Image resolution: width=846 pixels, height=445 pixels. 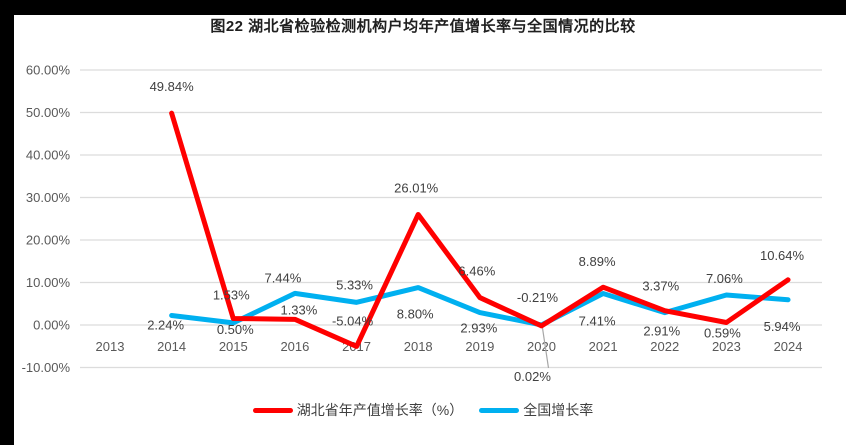 I want to click on legend-item-hubei: 湖北省年产值增长率（%）, so click(x=358, y=410).